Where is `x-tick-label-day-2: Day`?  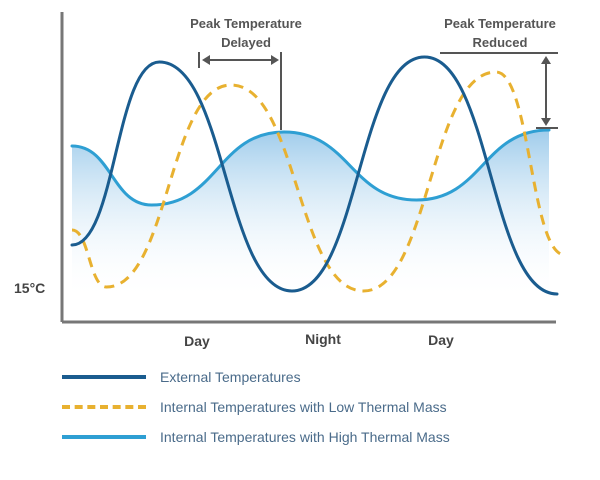 x-tick-label-day-2: Day is located at coordinates (441, 340).